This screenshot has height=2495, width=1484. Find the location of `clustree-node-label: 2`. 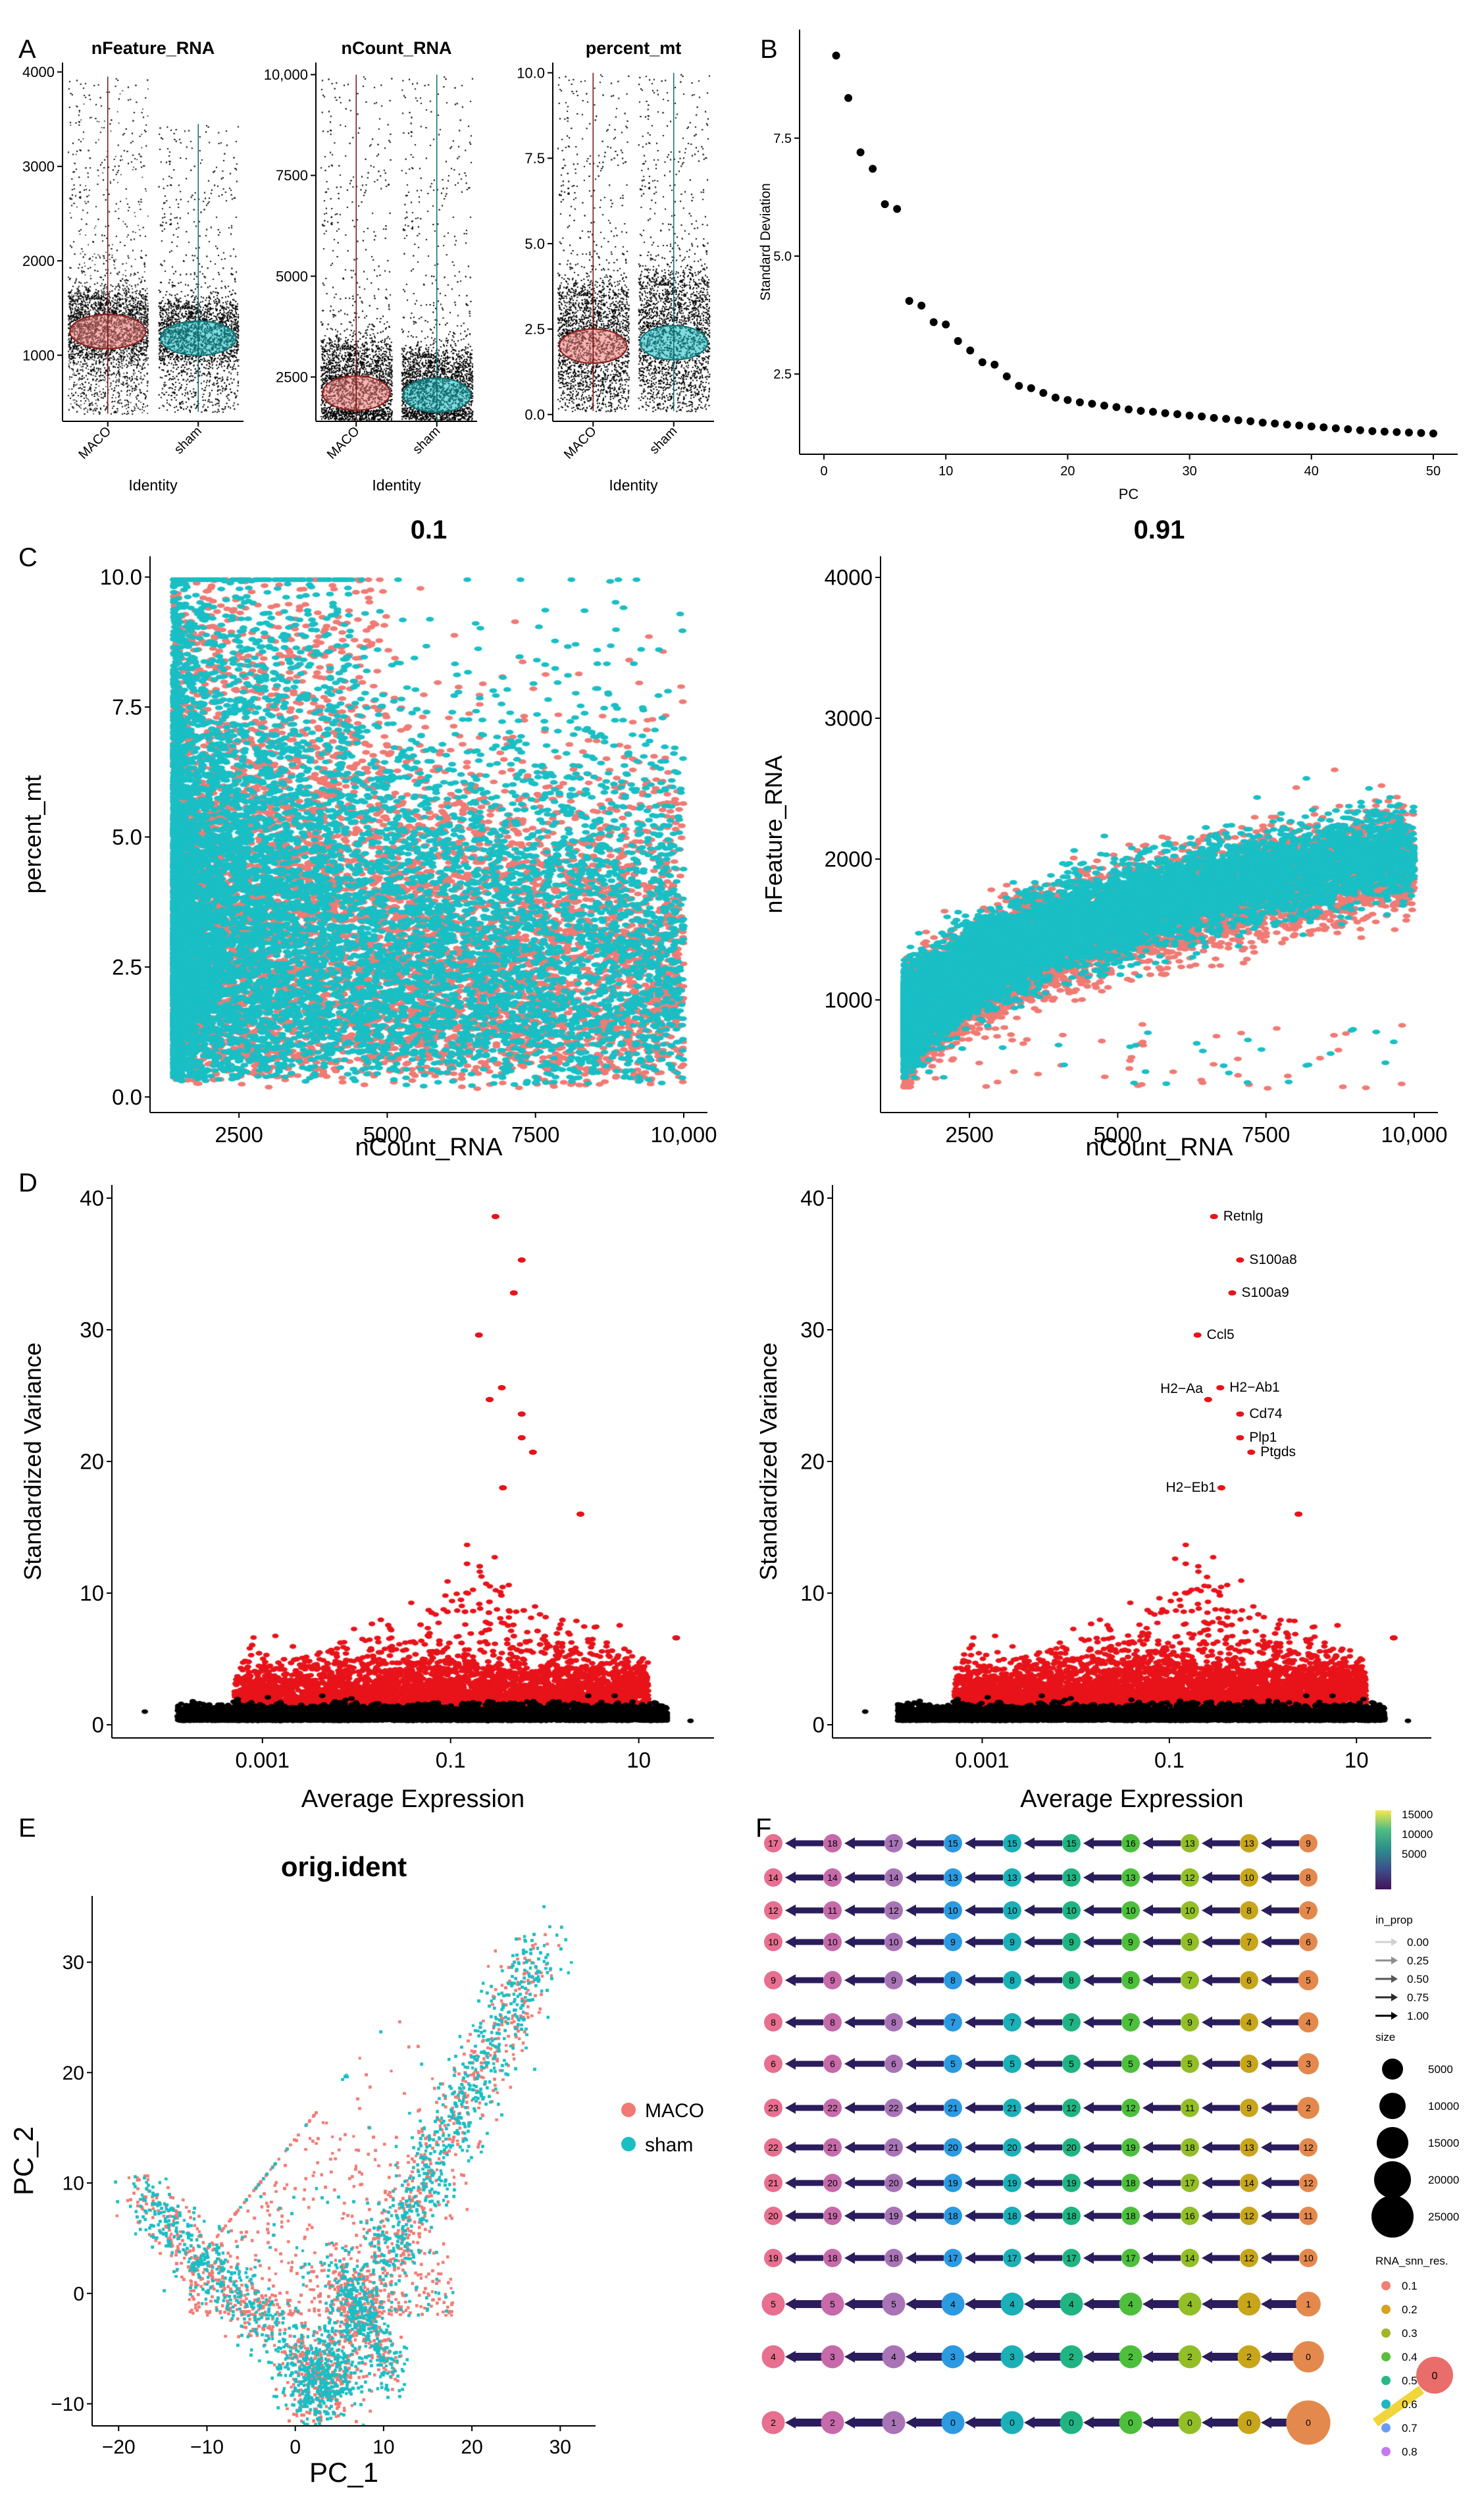

clustree-node-label: 2 is located at coordinates (1189, 2356).